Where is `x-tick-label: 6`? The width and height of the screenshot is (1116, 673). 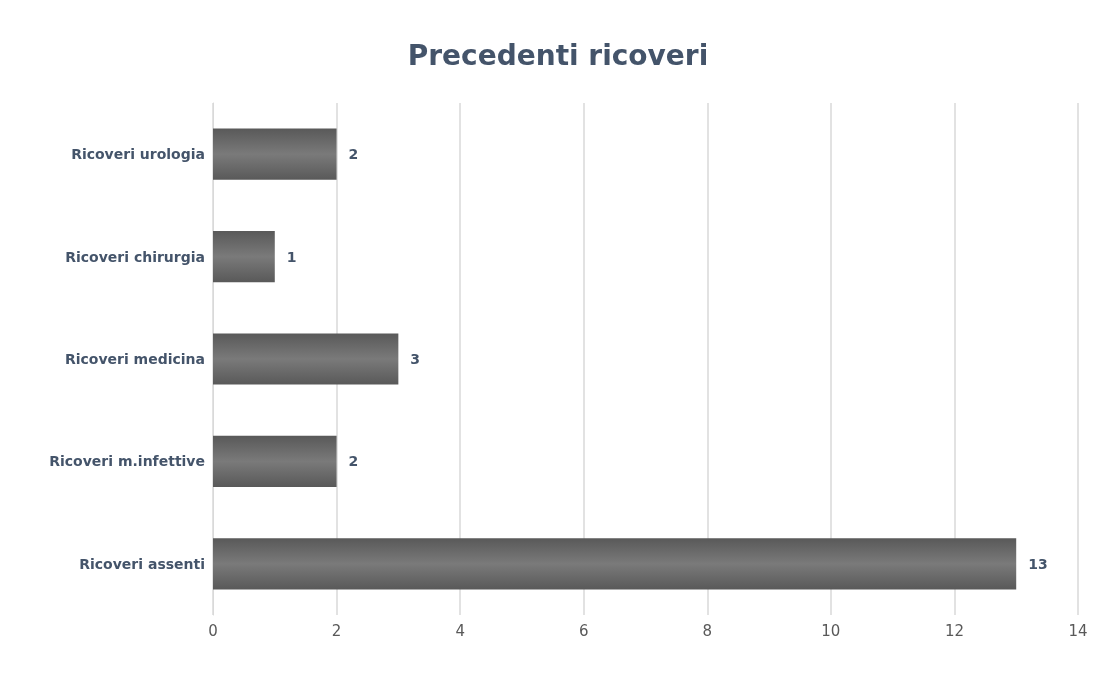
x-tick-label: 6 is located at coordinates (583, 630).